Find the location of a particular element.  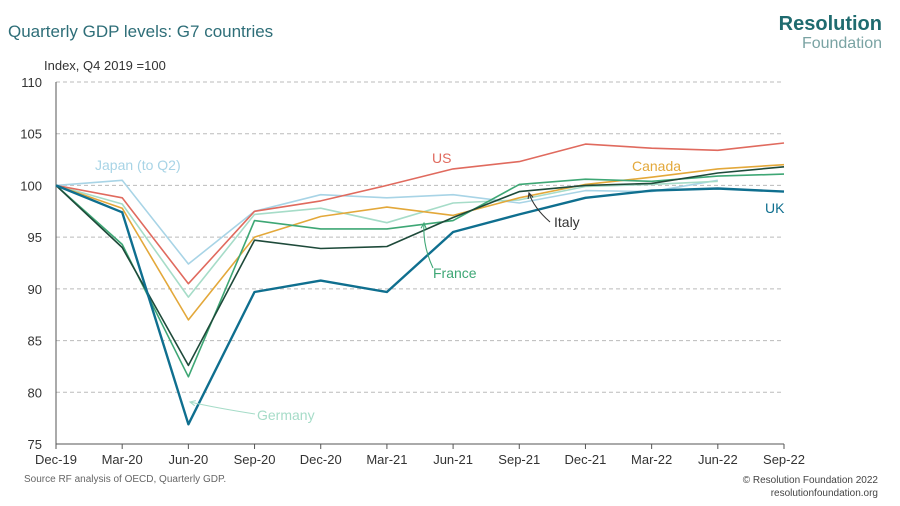

y-tick-label: 100 is located at coordinates (31, 185).